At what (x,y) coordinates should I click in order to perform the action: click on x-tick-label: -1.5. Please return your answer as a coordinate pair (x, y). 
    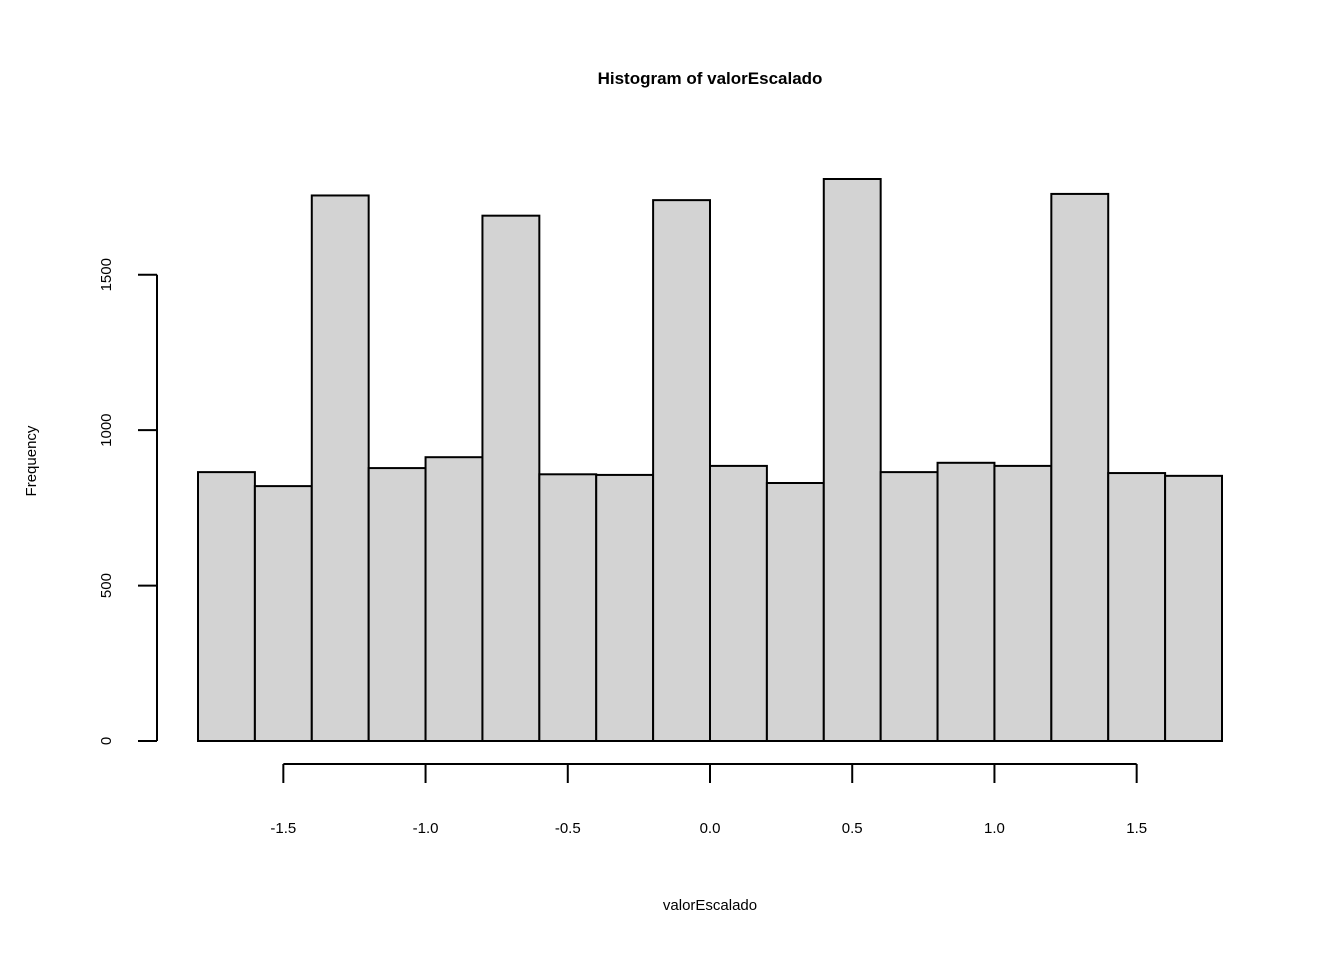
    Looking at the image, I should click on (283, 828).